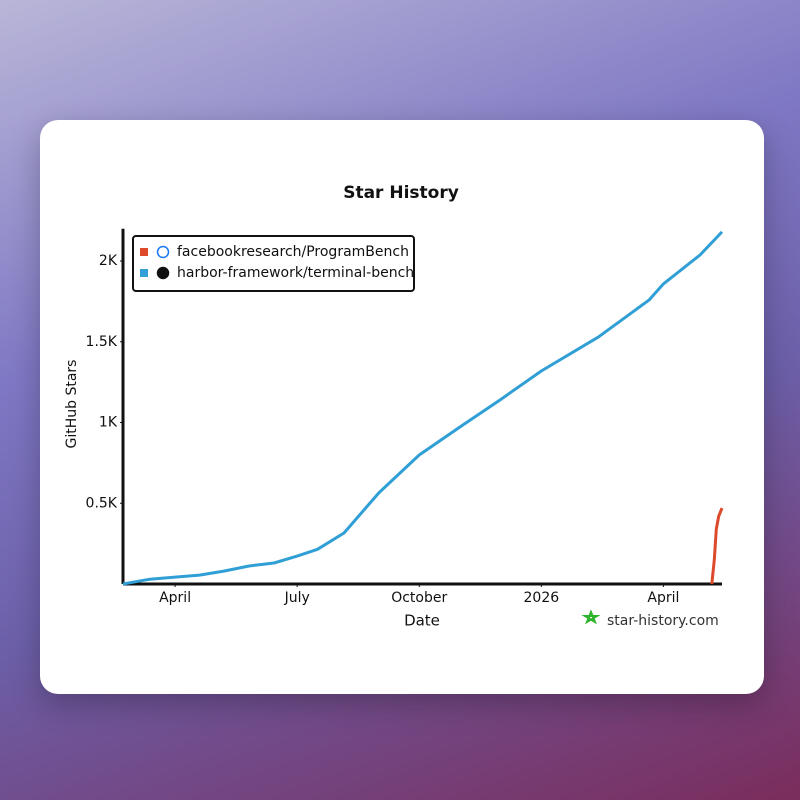  I want to click on y-tick-label: 2K, so click(108, 261).